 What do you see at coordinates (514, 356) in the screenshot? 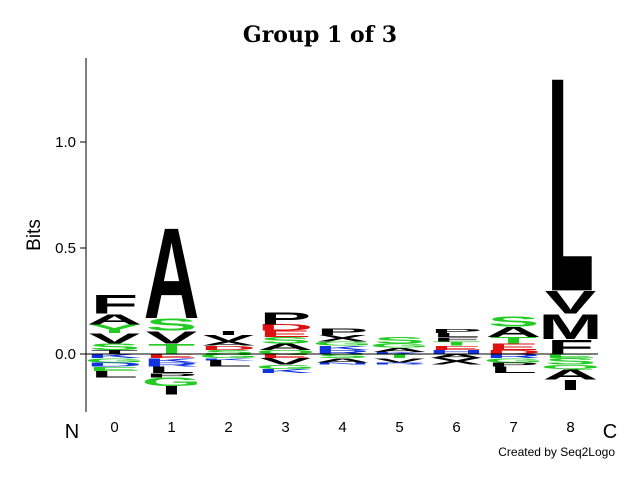
I see `residue-R-neg-pos-7: R` at bounding box center [514, 356].